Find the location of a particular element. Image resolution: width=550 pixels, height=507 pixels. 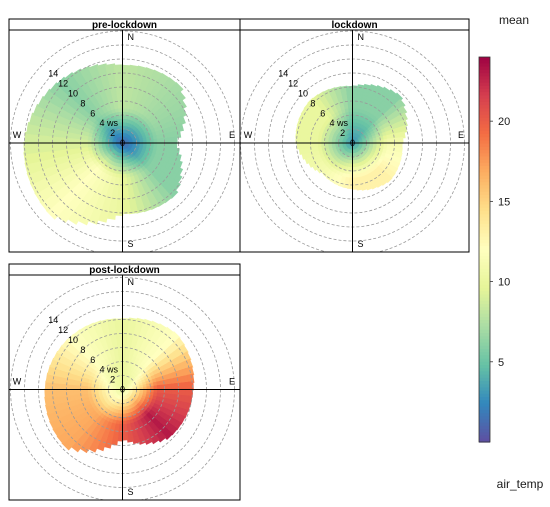

colorbar-tick-label: 15 is located at coordinates (504, 202).